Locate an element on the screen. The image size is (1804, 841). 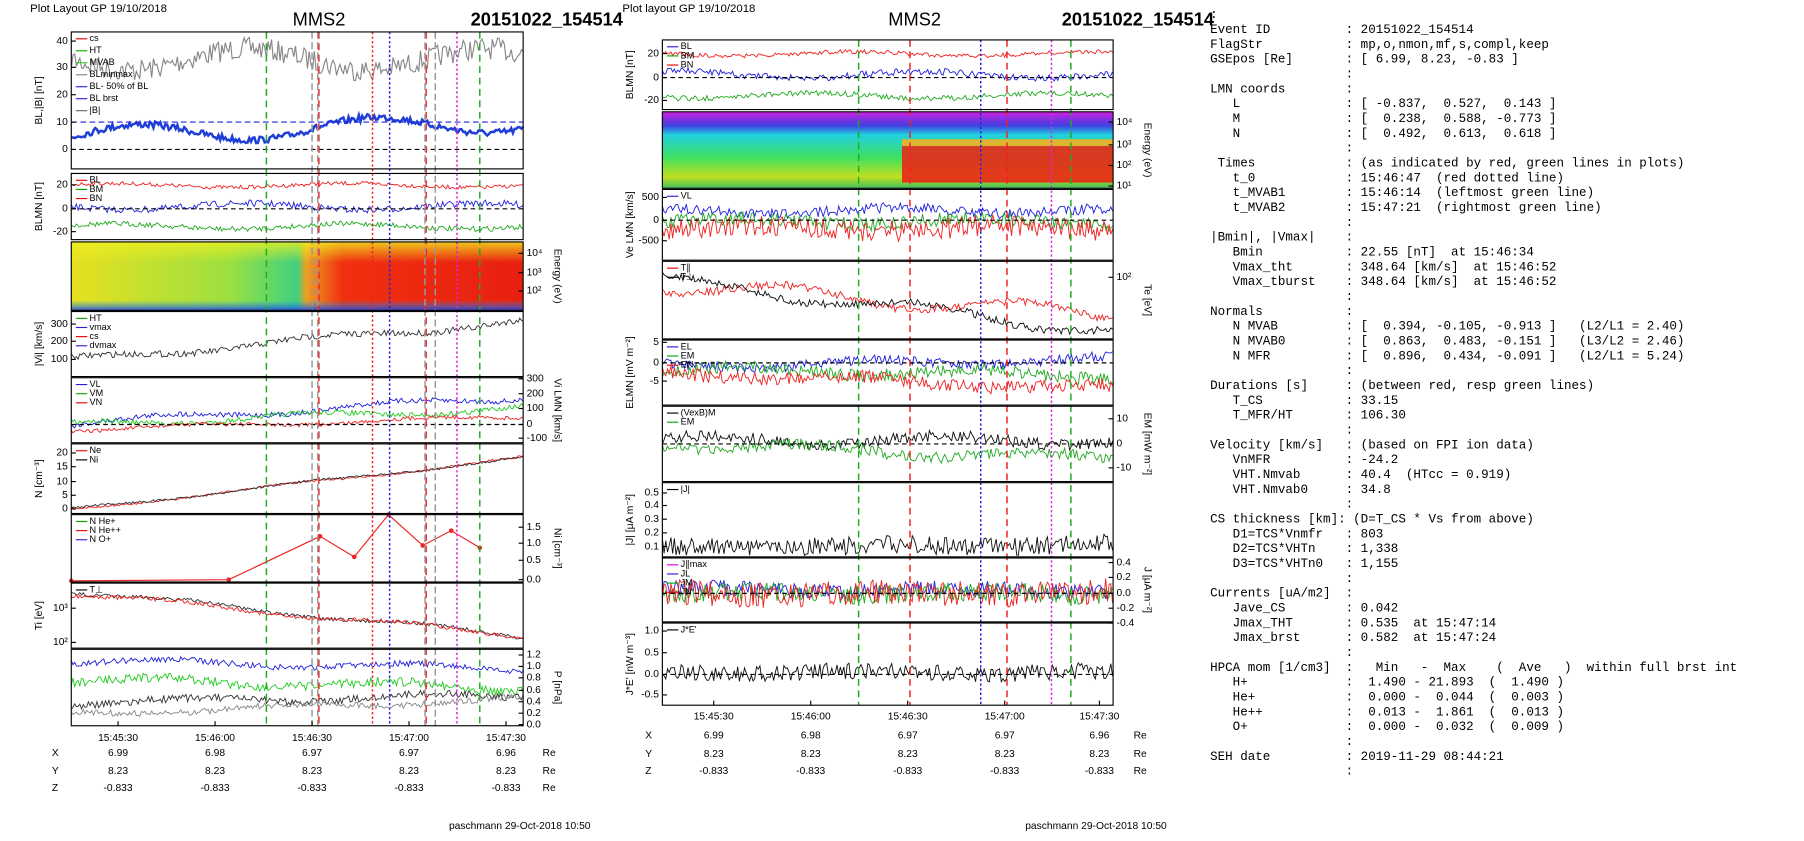
x-tick-label: 15:45:30 is located at coordinates (714, 716).